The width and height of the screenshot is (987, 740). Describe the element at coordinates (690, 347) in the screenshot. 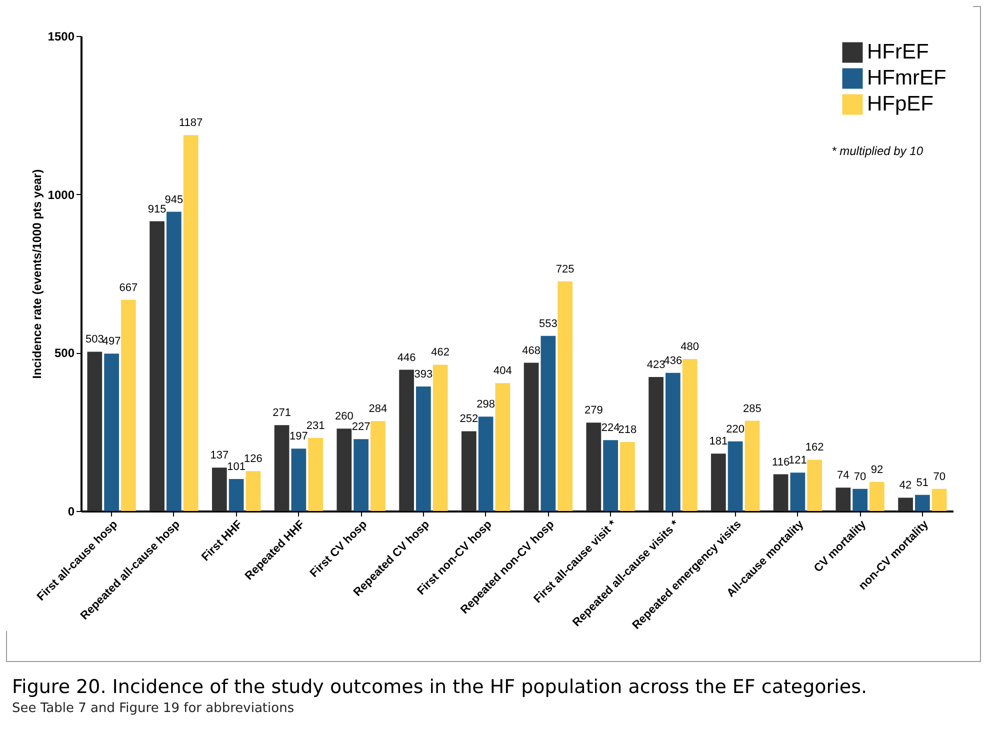

I see `data-label: 480` at that location.